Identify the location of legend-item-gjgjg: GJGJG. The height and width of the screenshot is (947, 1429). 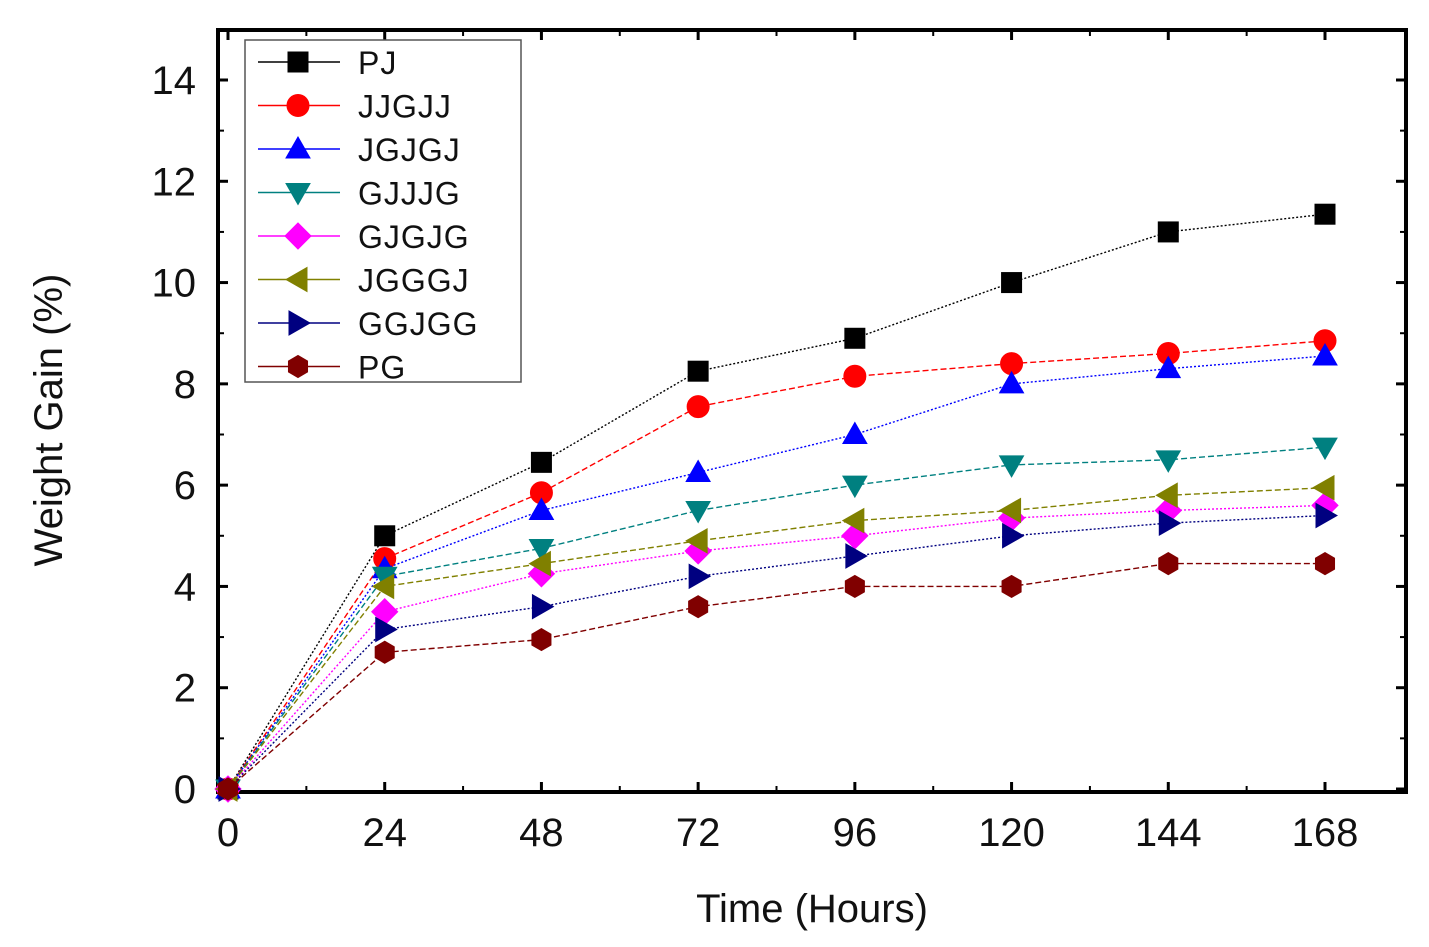
(364, 237).